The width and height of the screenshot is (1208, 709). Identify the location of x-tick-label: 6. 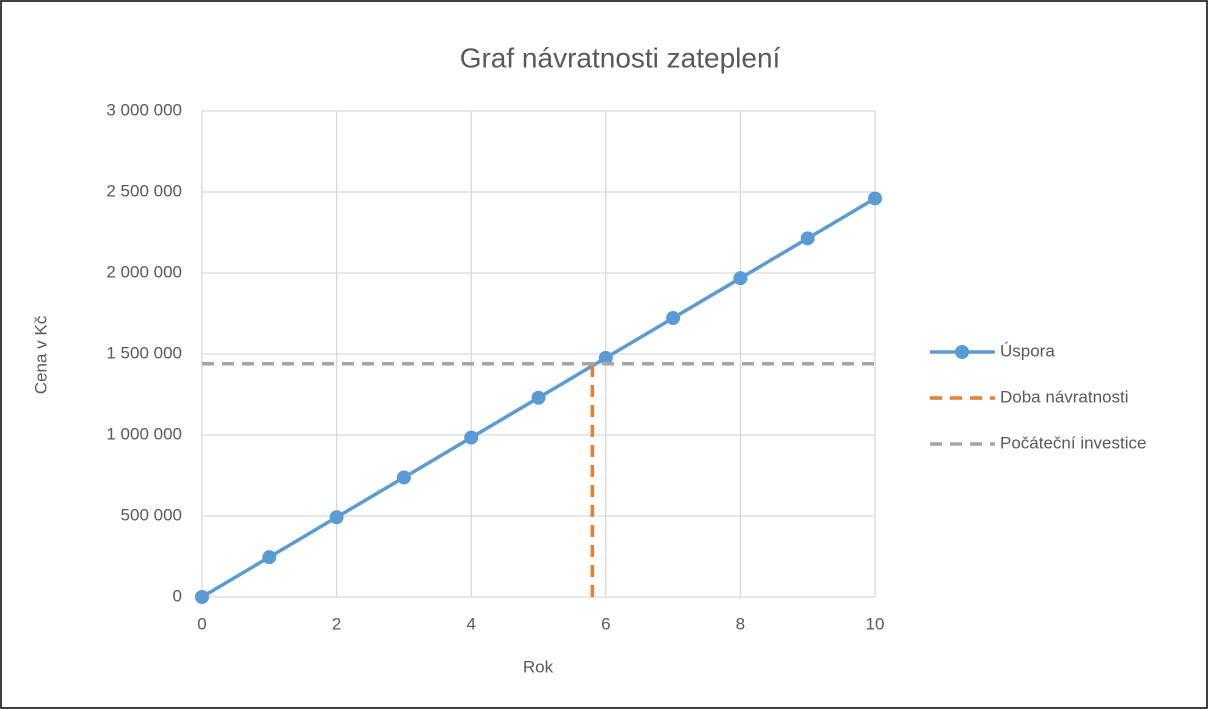
(605, 623).